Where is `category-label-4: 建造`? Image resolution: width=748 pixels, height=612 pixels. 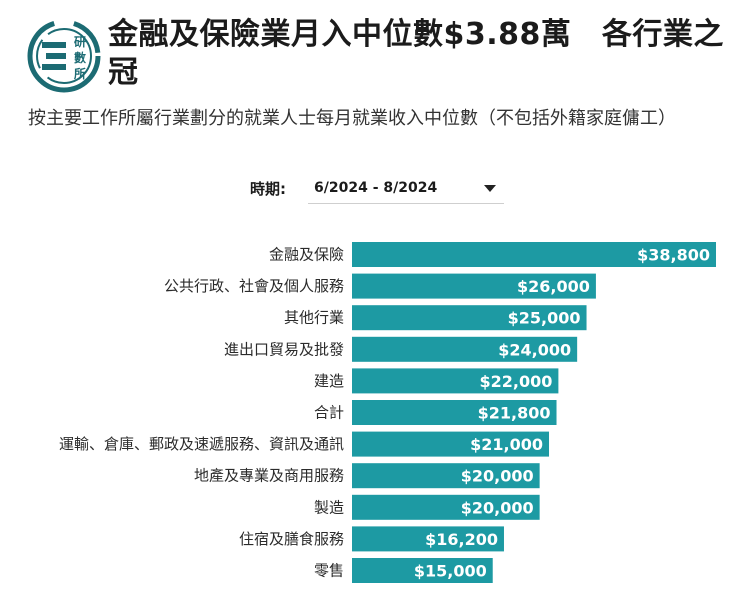 category-label-4: 建造 is located at coordinates (329, 381).